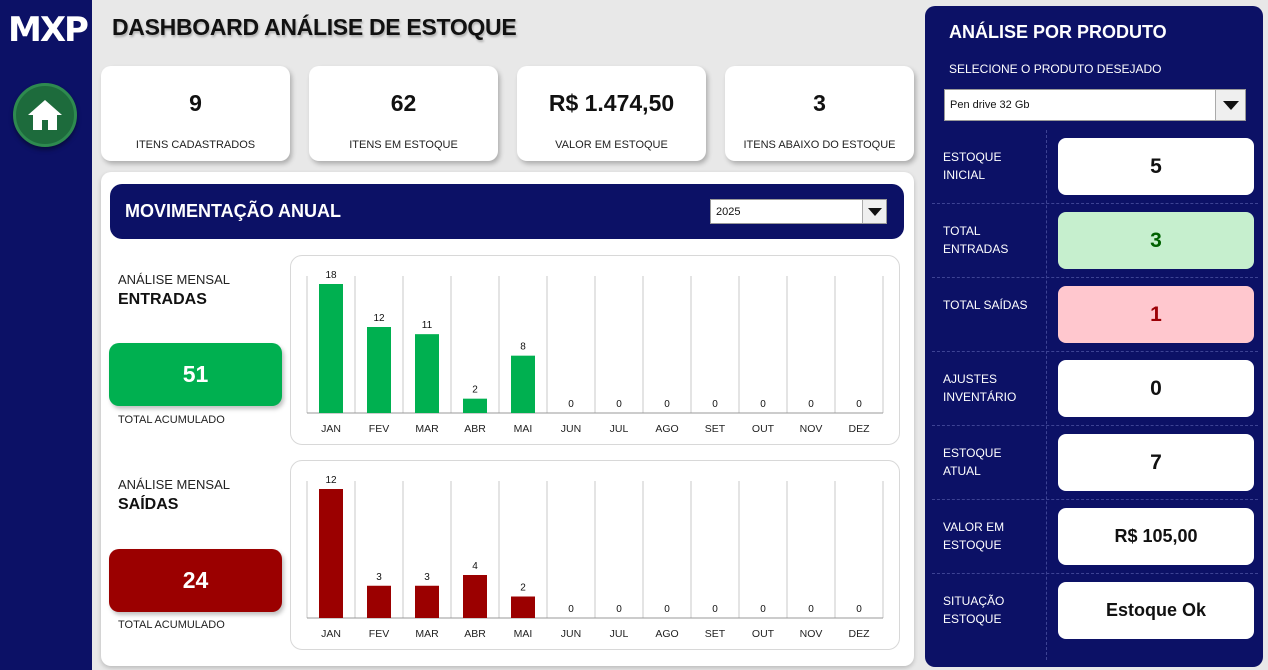 Image resolution: width=1268 pixels, height=670 pixels. Describe the element at coordinates (974, 610) in the screenshot. I see `produto-row-label: SITUAÇÃO ESTOQUE` at that location.